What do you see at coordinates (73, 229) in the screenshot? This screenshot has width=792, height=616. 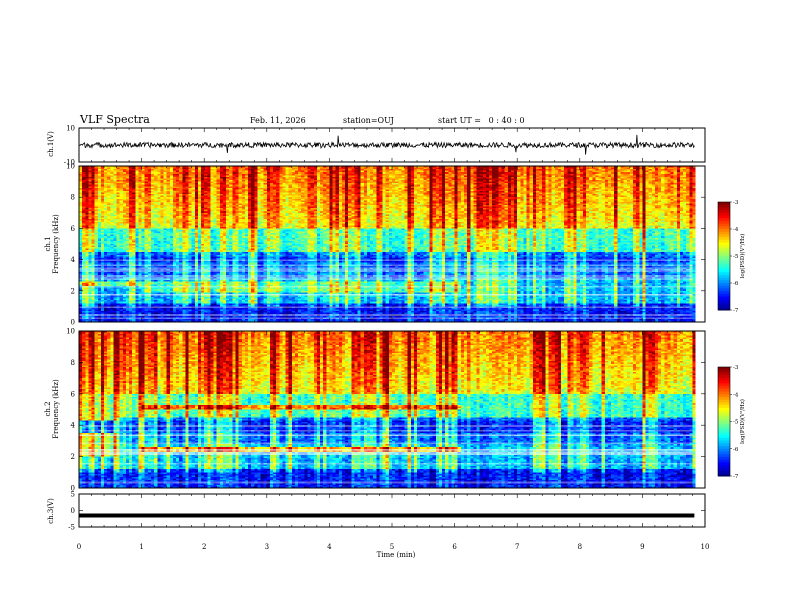 I see `ytick-label-ch1-spectrogram: 6` at bounding box center [73, 229].